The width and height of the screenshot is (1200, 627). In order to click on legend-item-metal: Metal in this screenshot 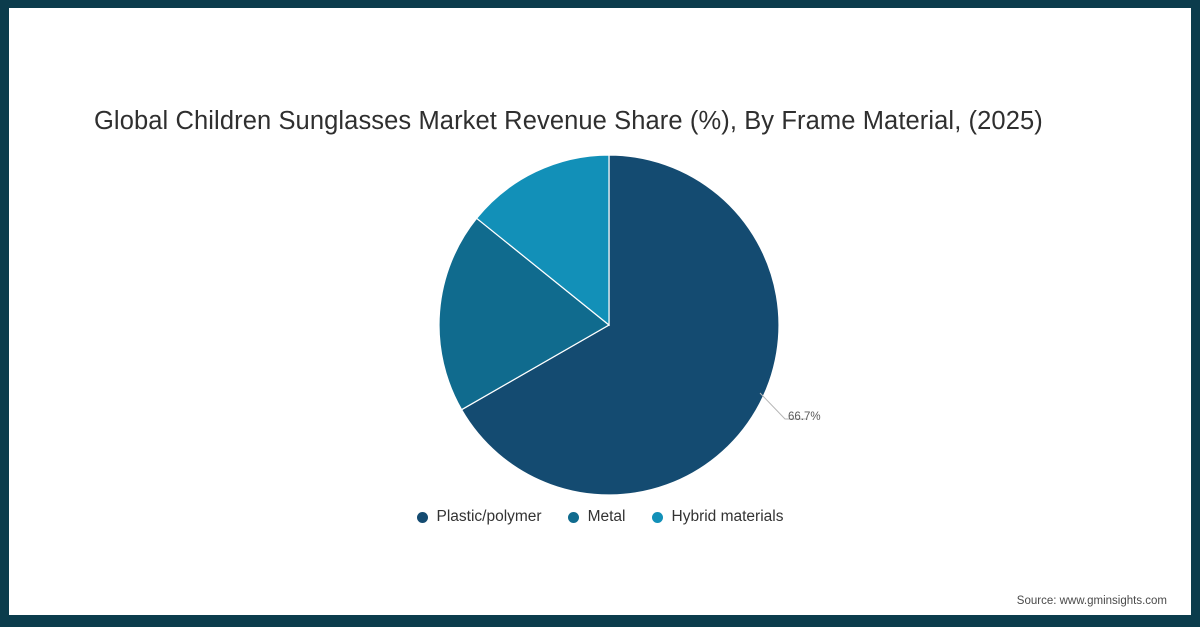, I will do `click(596, 517)`.